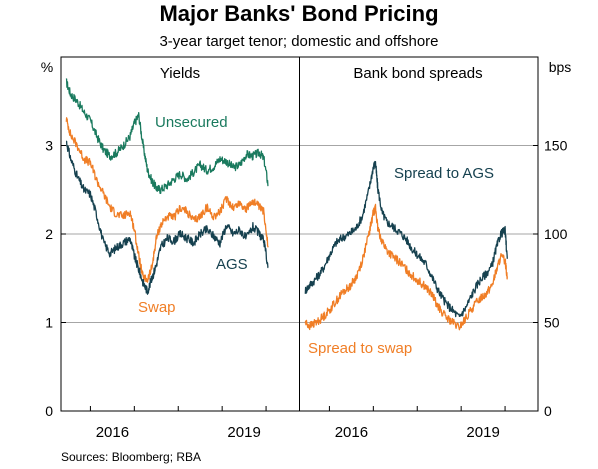  I want to click on series-line-spread-to-ags, so click(406, 239).